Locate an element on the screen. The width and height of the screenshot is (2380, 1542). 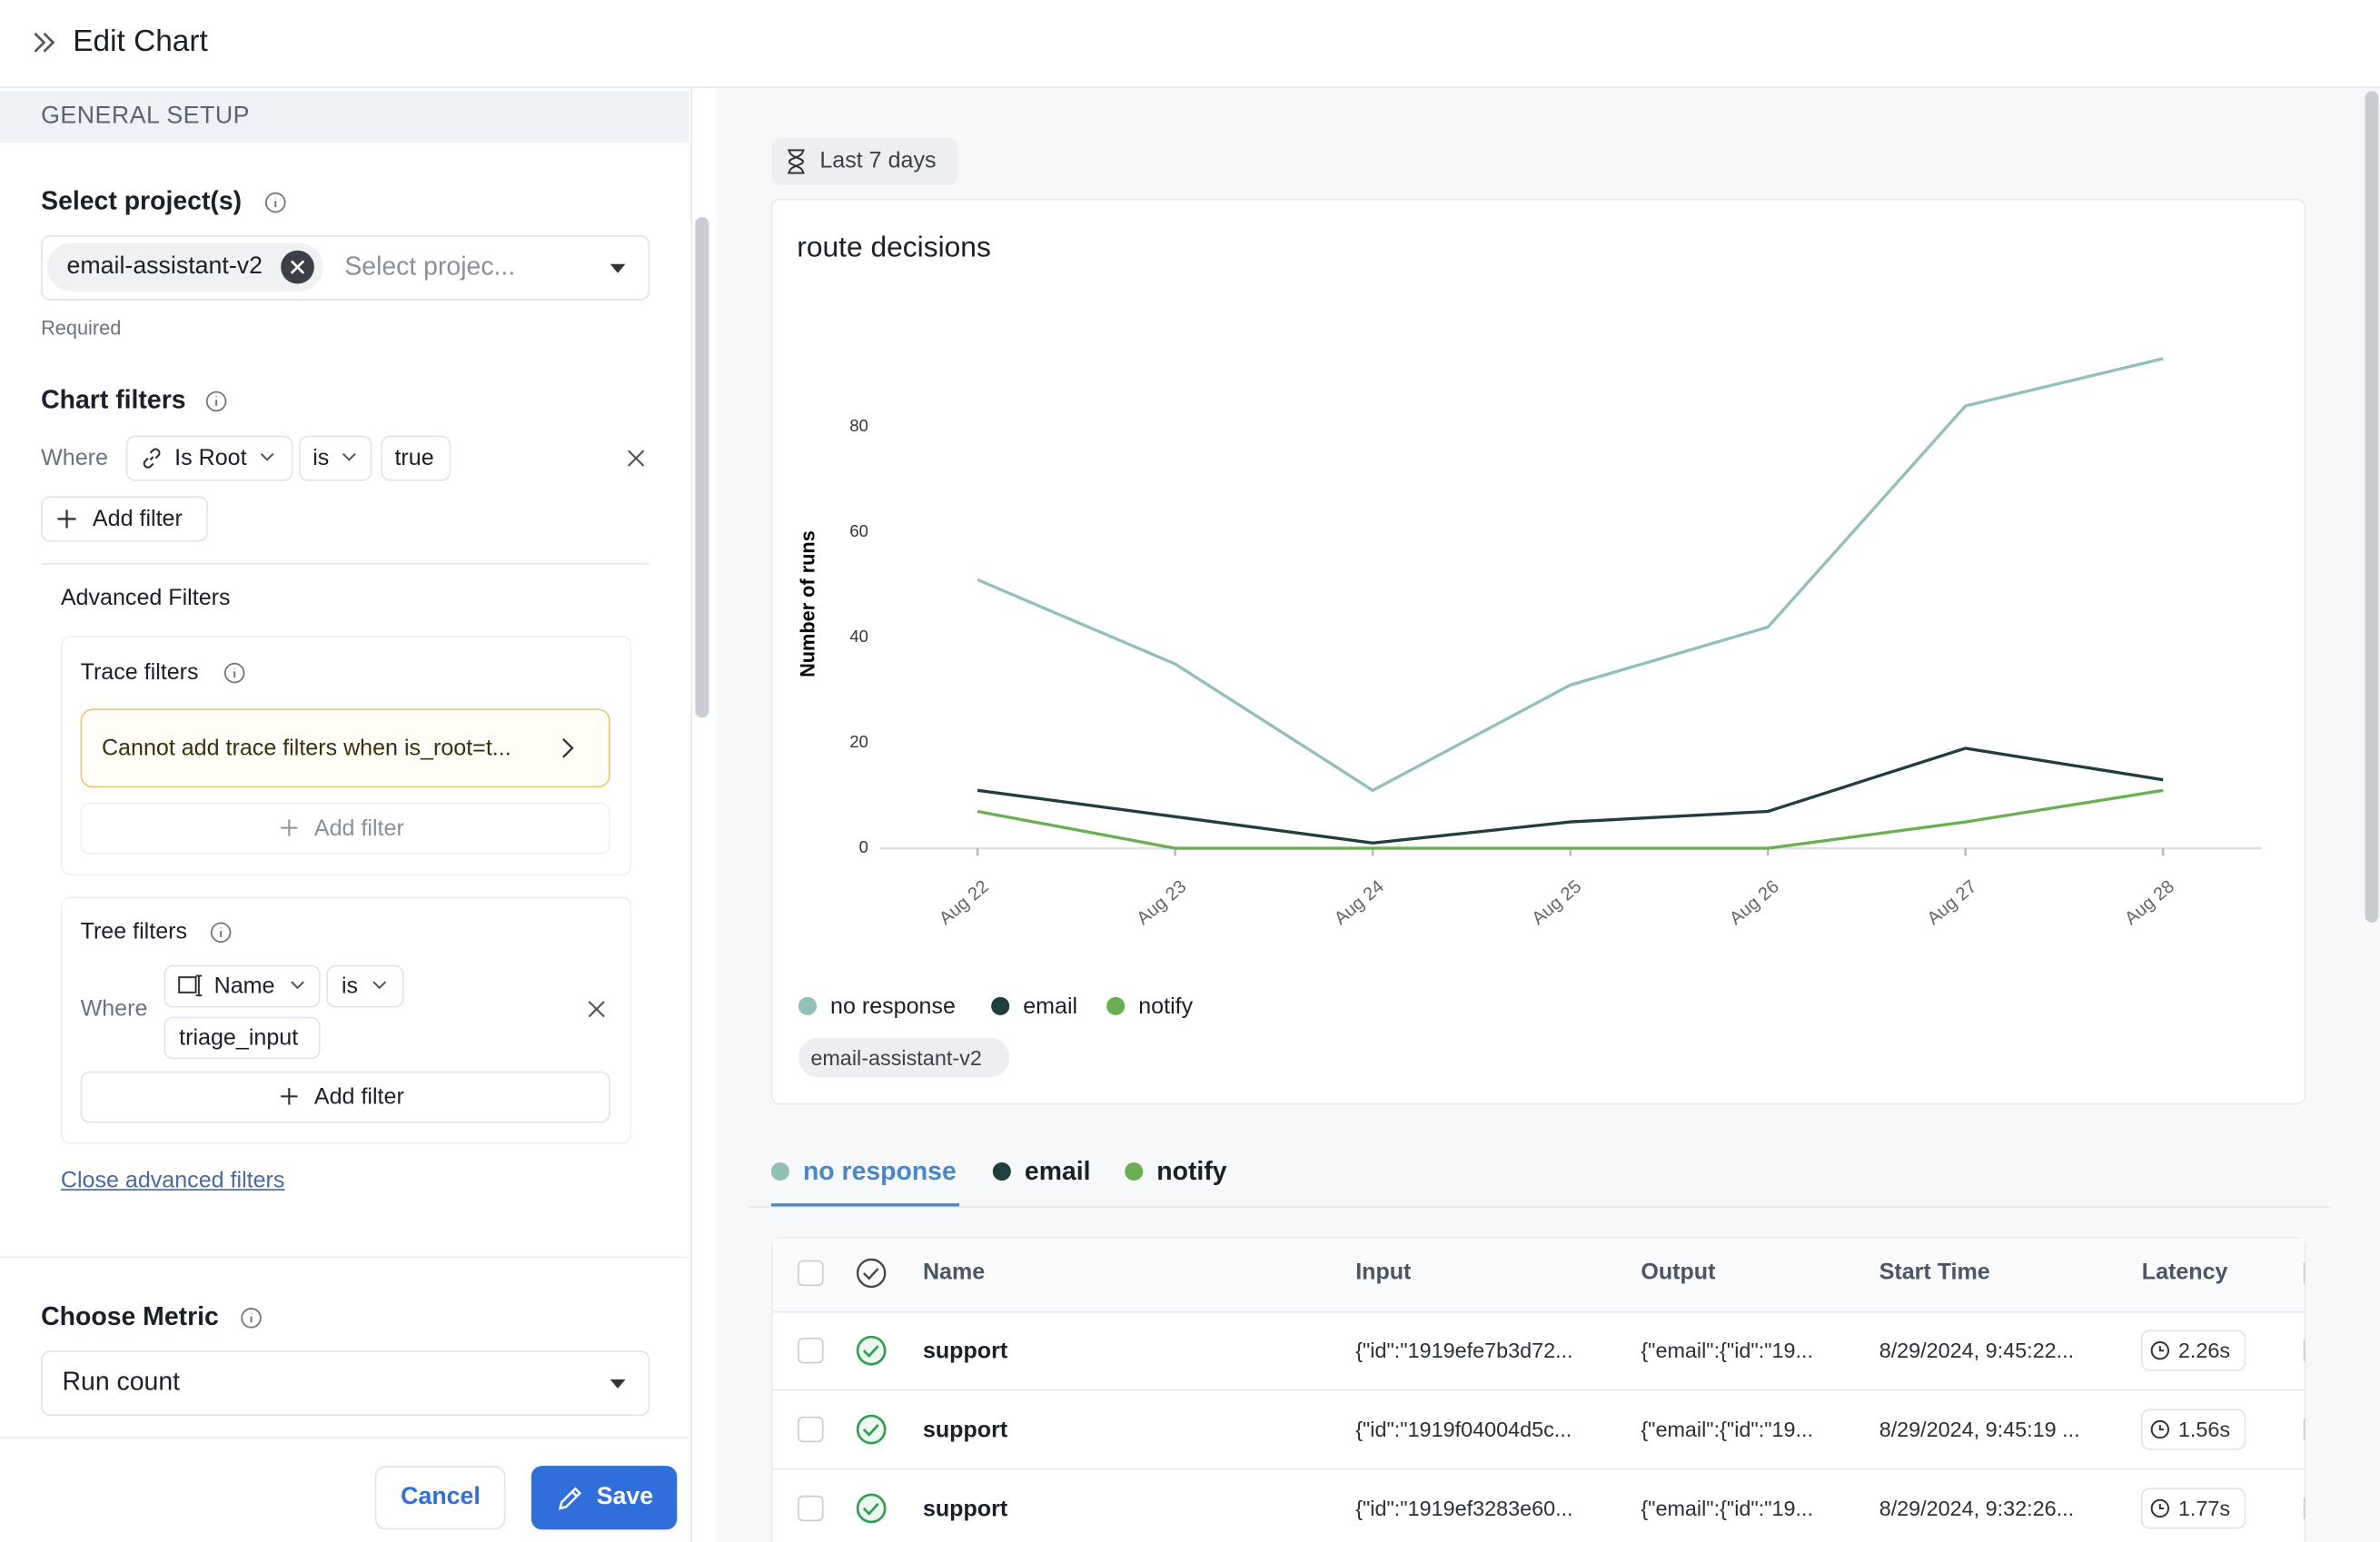
x-tick-label: Aug 28 is located at coordinates (2149, 903).